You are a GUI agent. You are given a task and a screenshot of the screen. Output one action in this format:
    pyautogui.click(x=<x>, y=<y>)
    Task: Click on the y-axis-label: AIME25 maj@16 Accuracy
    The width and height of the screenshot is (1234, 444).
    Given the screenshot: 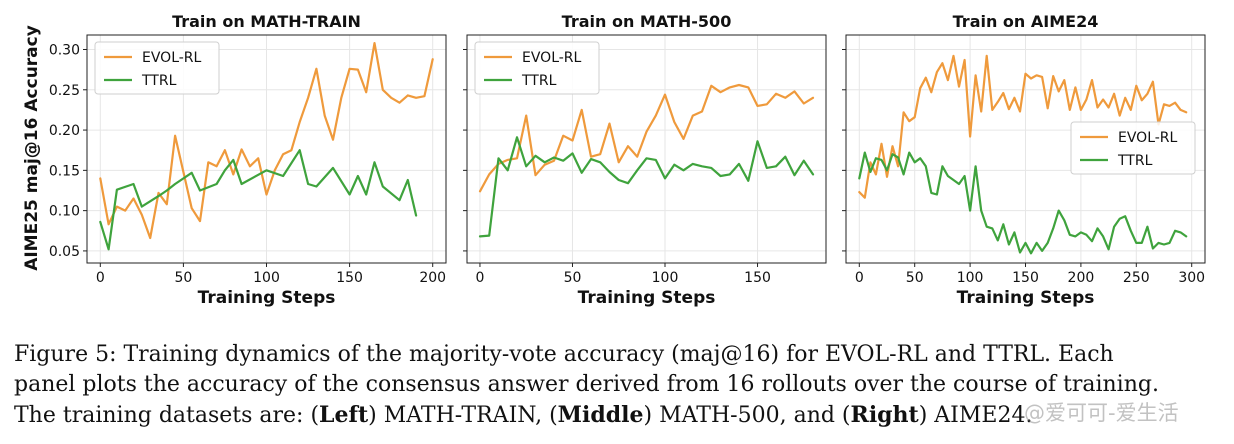 What is the action you would take?
    pyautogui.click(x=32, y=148)
    